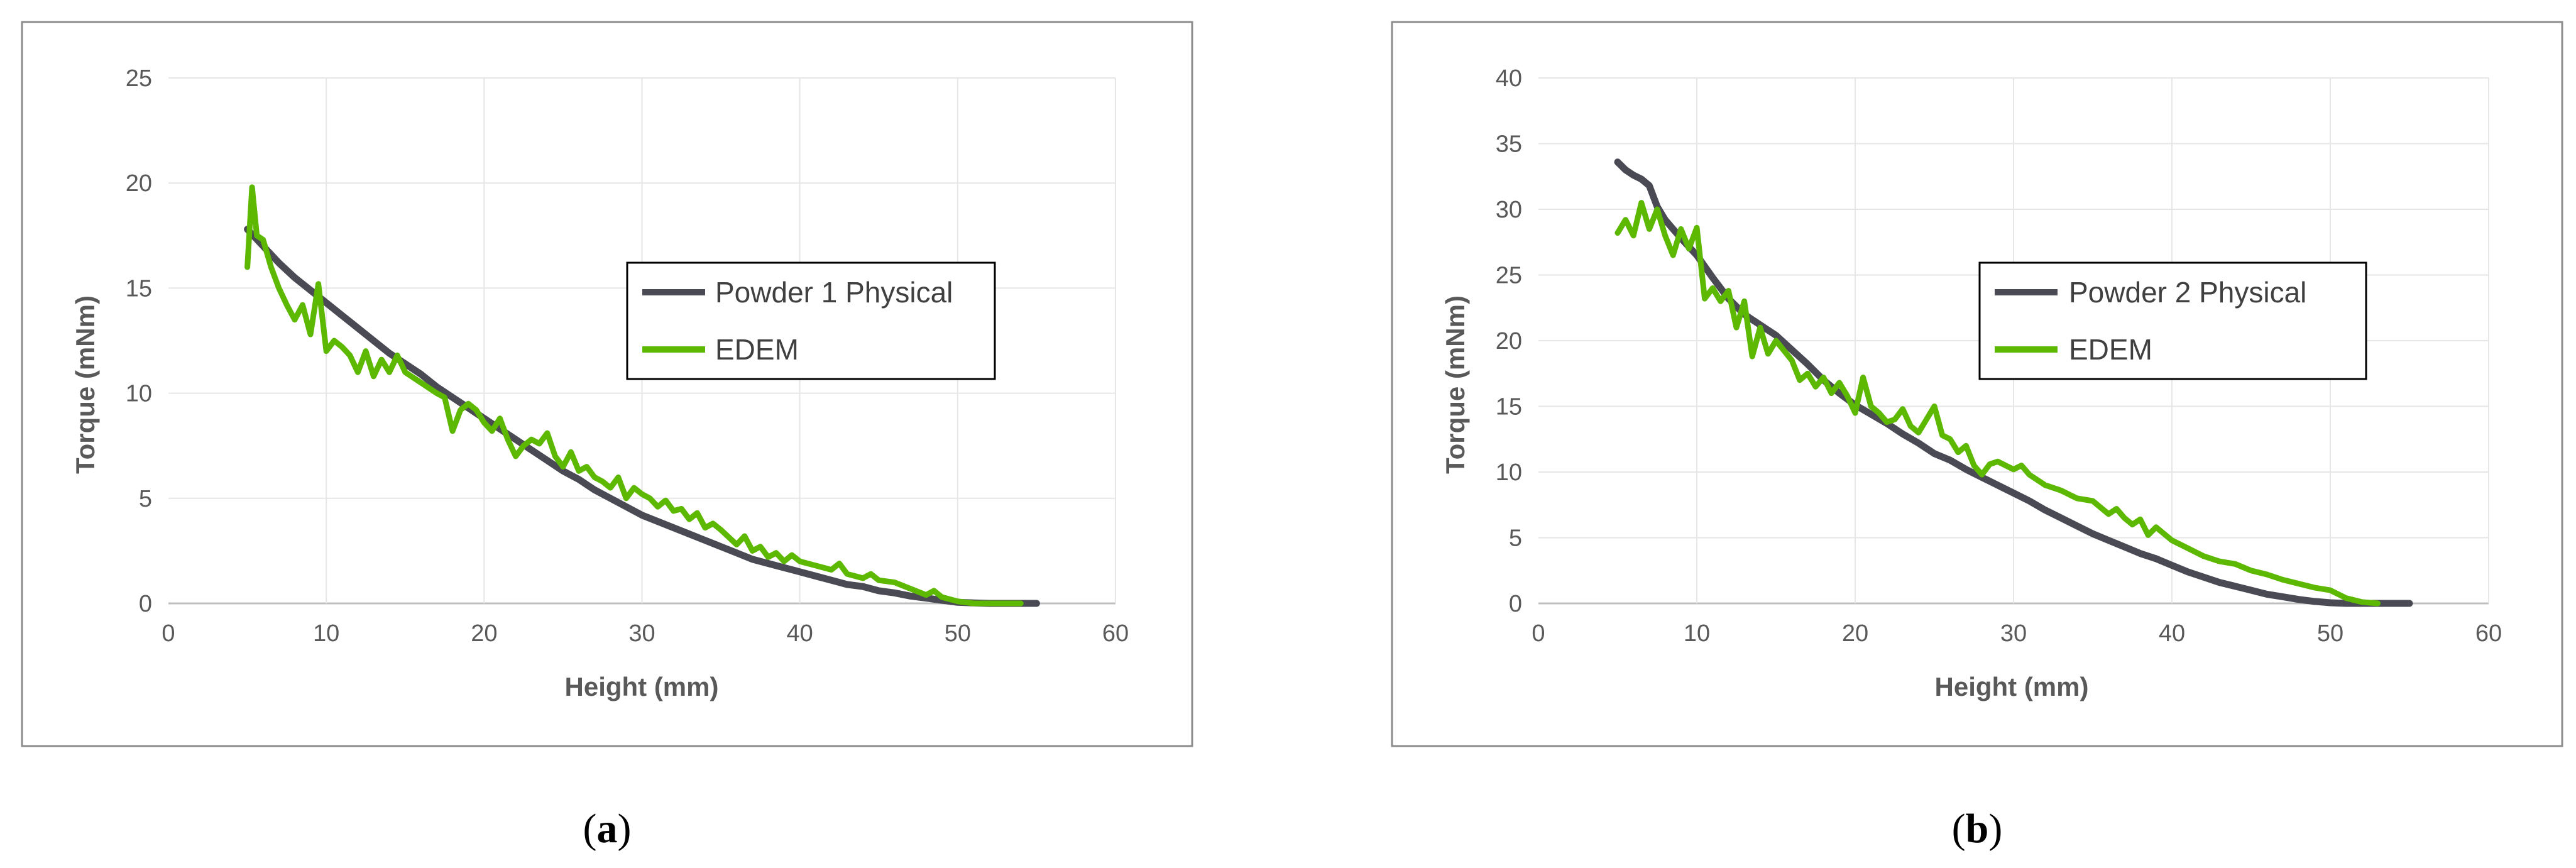  I want to click on y-axis-title-b: Torque (mNm), so click(1455, 385).